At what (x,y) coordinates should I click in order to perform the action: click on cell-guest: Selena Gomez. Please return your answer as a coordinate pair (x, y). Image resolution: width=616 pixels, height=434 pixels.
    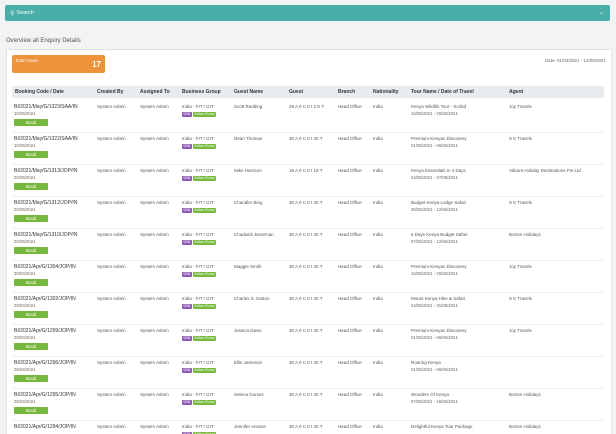
    Looking at the image, I should click on (249, 394).